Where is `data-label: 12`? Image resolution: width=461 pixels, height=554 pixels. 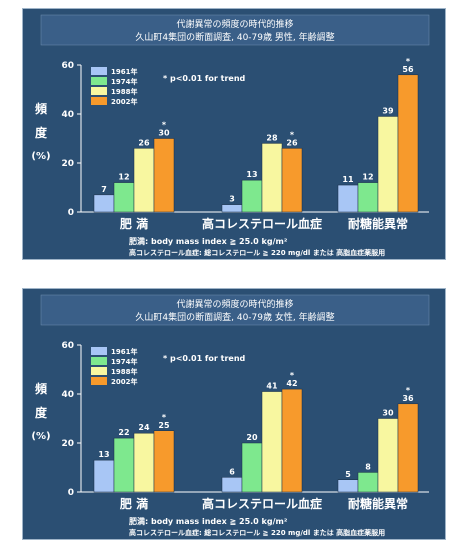 data-label: 12 is located at coordinates (367, 177).